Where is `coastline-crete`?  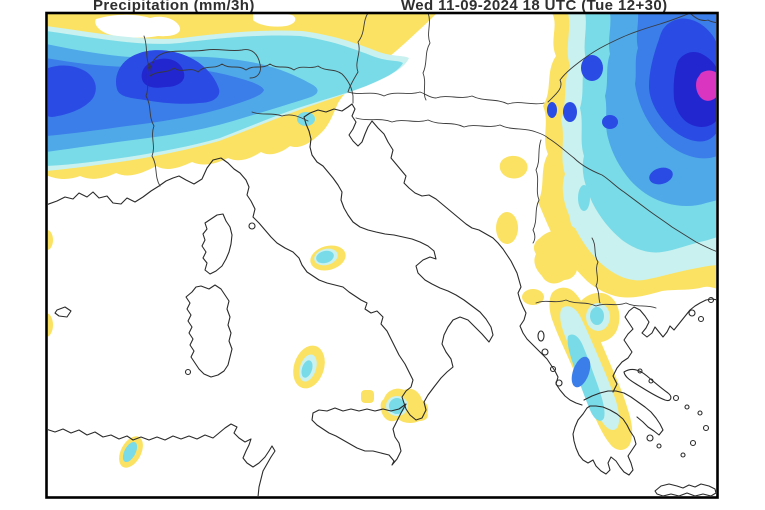
coastline-crete is located at coordinates (685, 489).